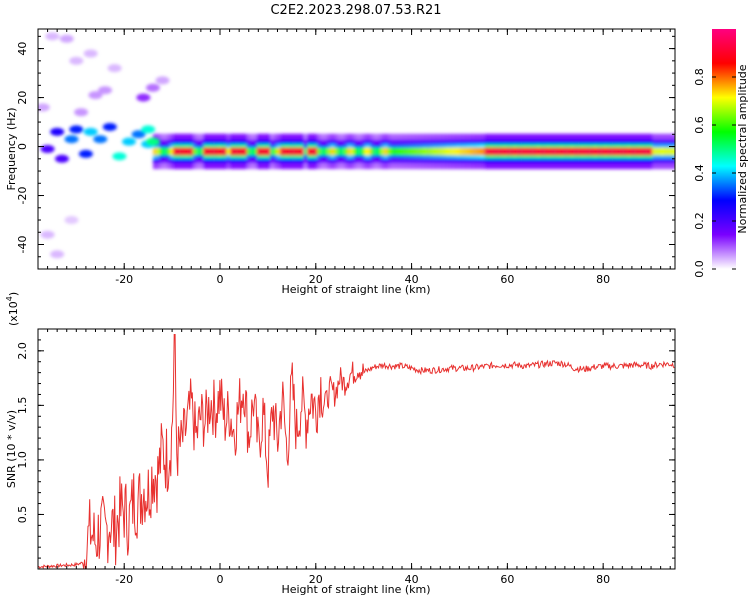  What do you see at coordinates (13, 313) in the screenshot?
I see `snr-multiplier-base: (x10` at bounding box center [13, 313].